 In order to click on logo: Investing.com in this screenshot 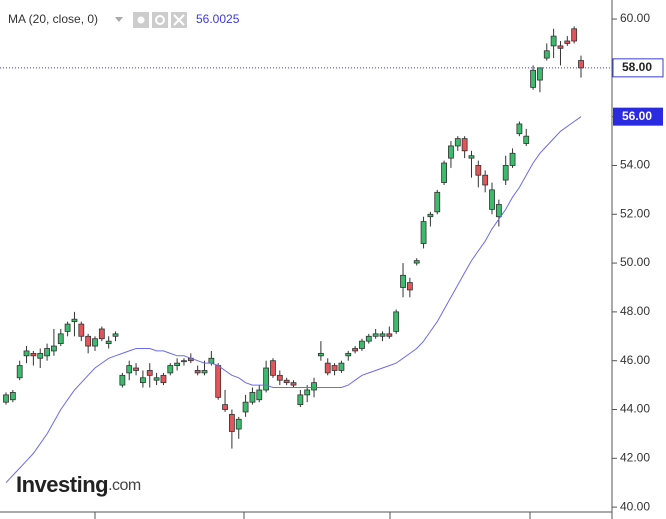, I will do `click(78, 484)`.